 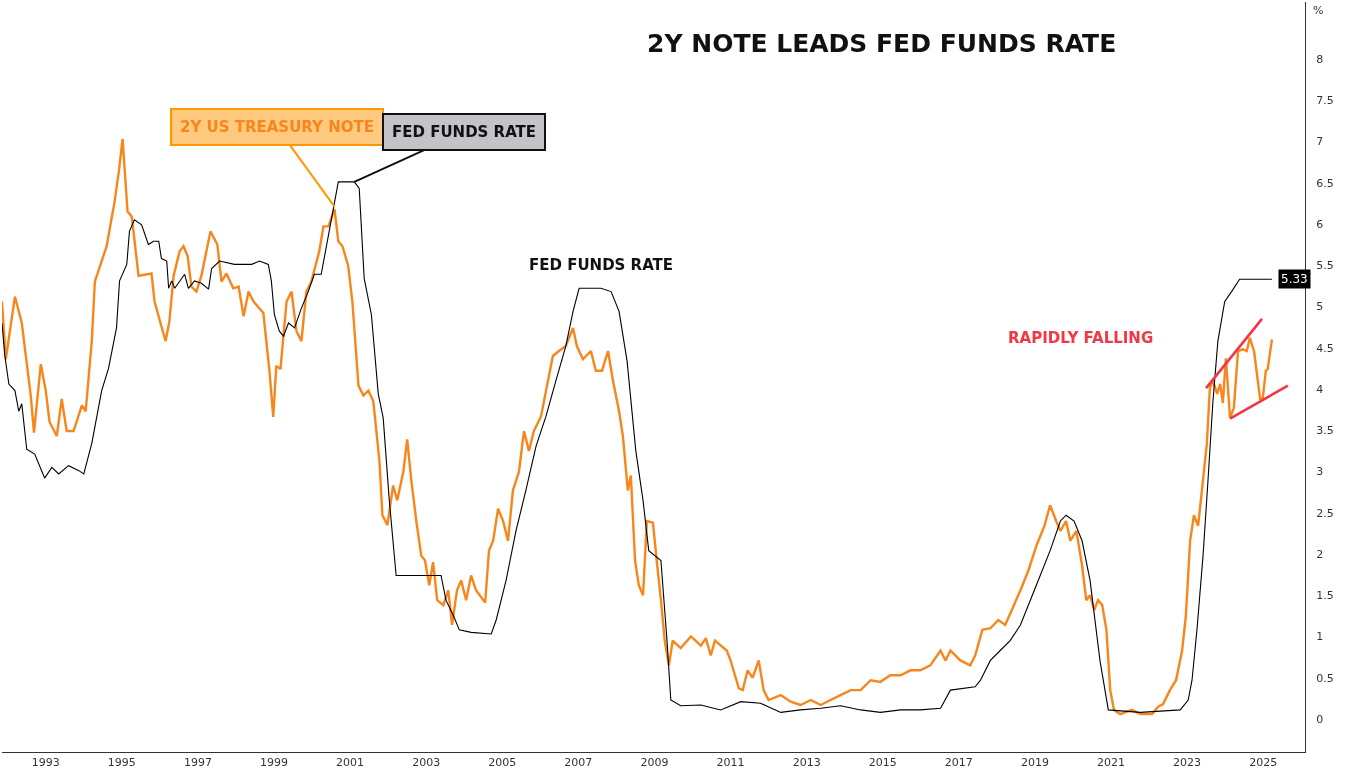 I want to click on y-tick-label: 7, so click(x=1320, y=142).